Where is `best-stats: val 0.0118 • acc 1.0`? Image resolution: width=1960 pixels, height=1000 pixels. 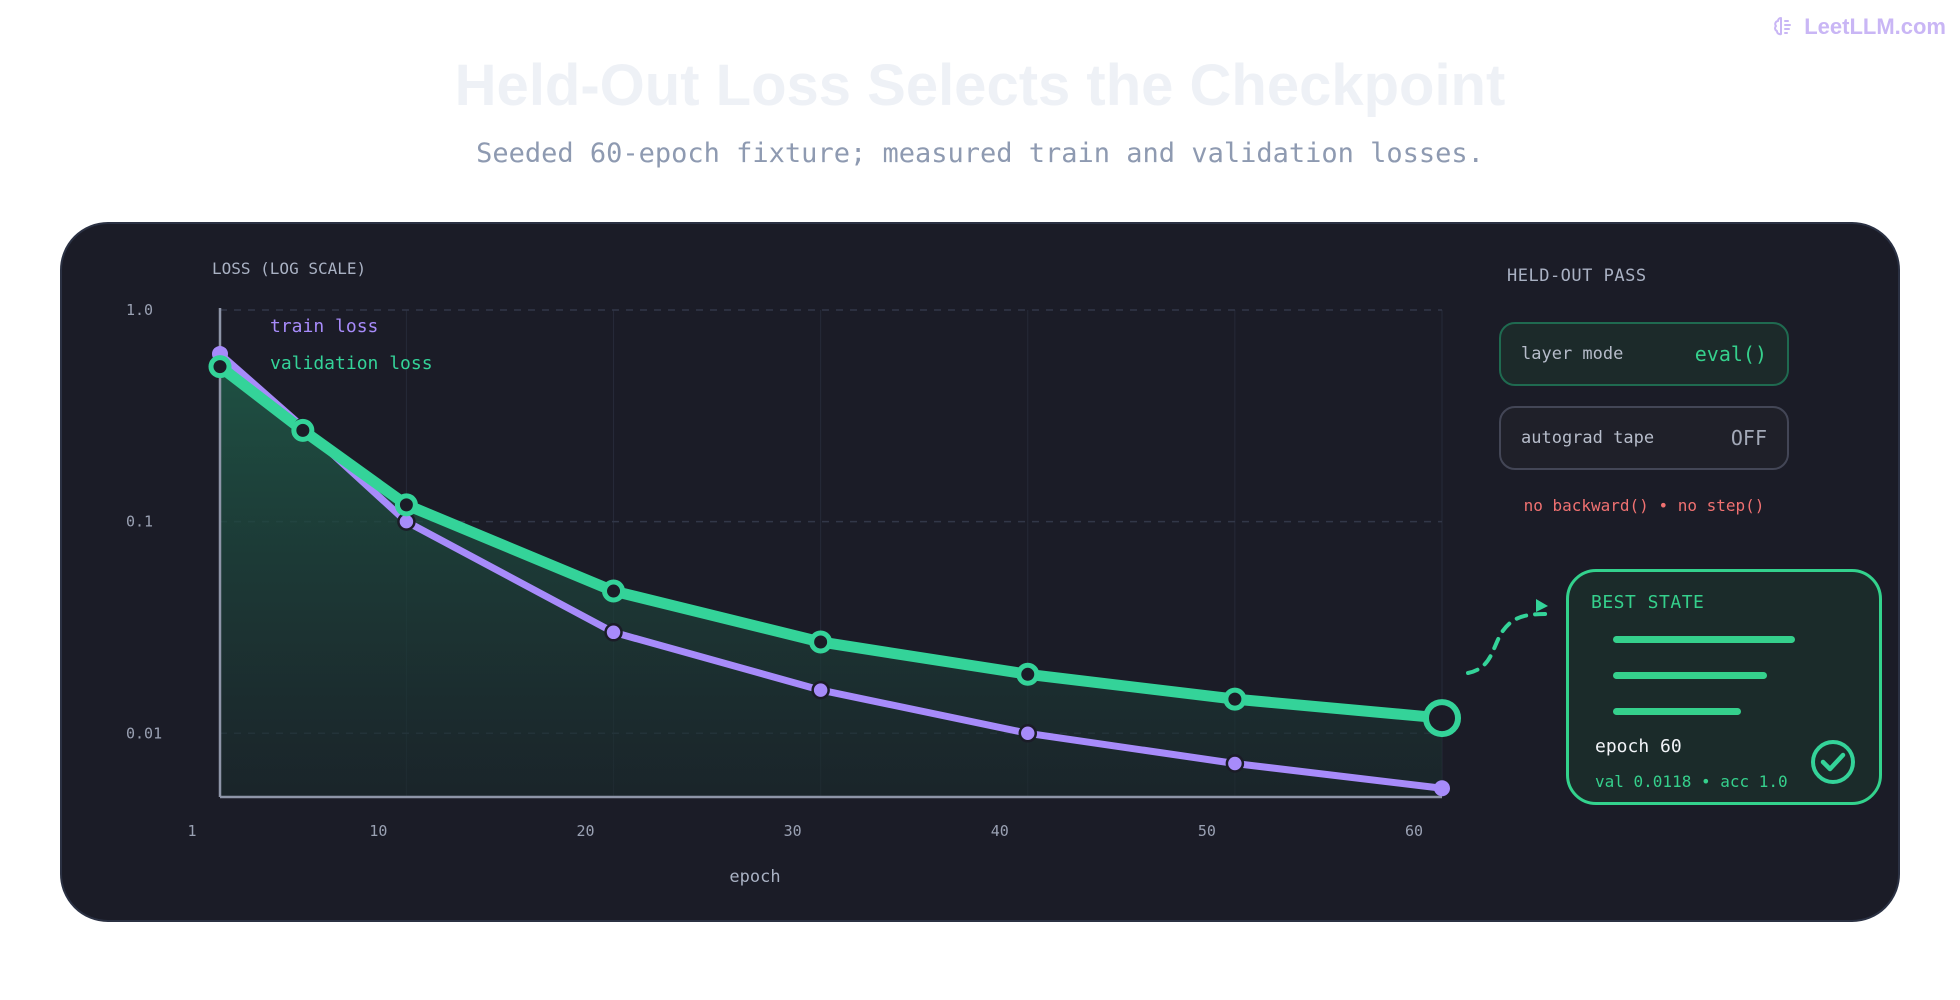
best-stats: val 0.0118 • acc 1.0 is located at coordinates (1691, 781).